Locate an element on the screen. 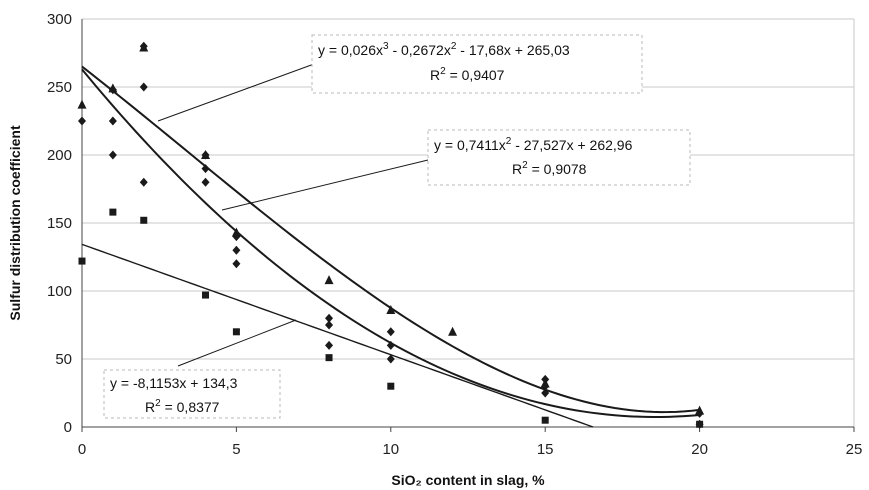  y-tick-label: 300 is located at coordinates (59, 19).